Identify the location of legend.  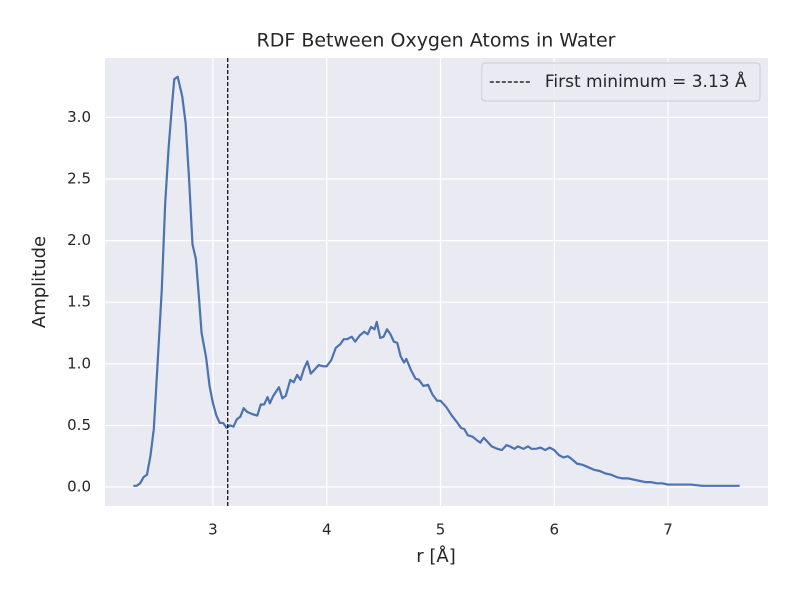
(621, 82).